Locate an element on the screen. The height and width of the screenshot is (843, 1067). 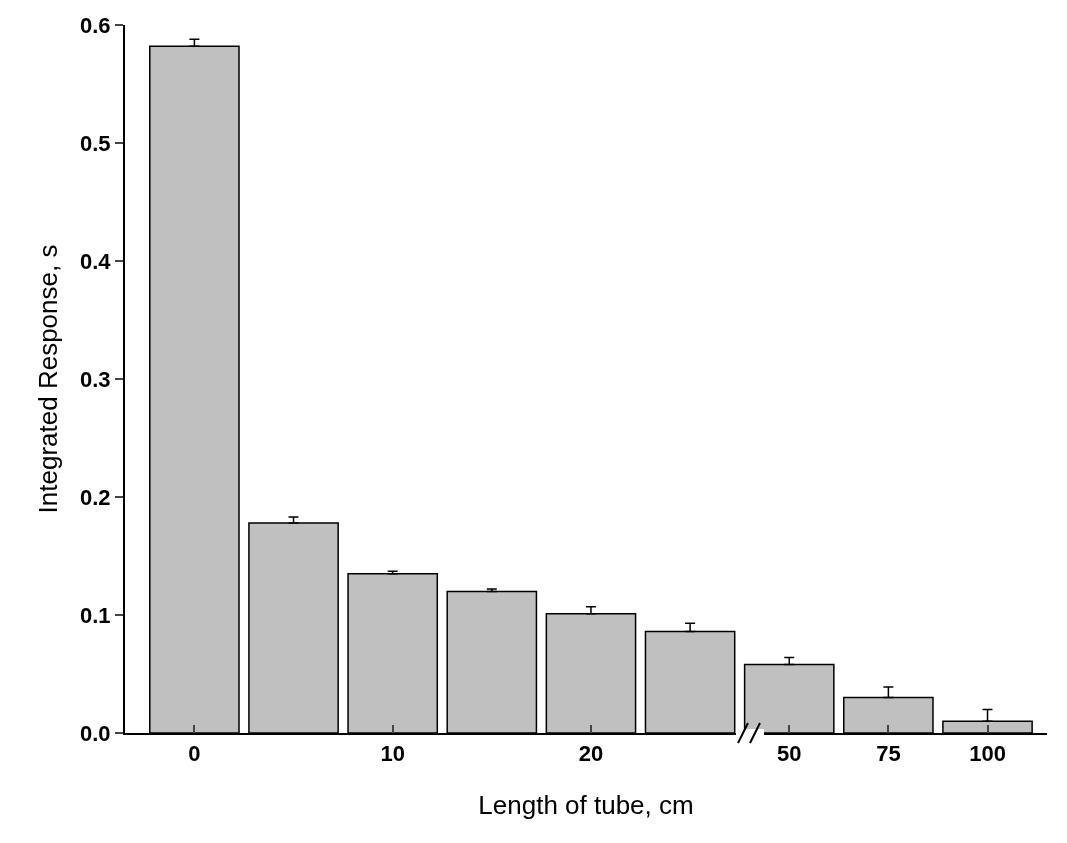
y-axis-title: Integrated Response, s is located at coordinates (47, 379).